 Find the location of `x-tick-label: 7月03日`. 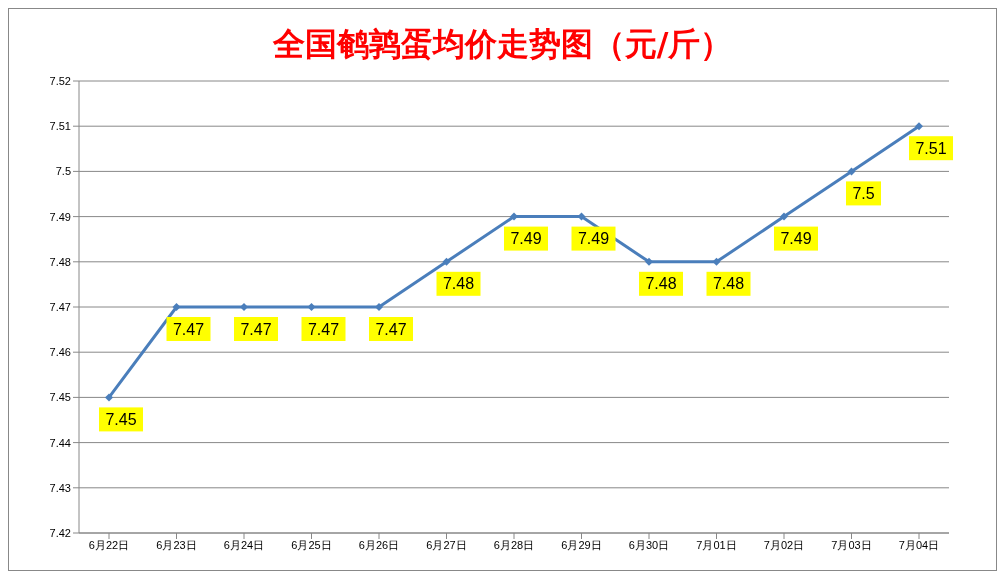

x-tick-label: 7月03日 is located at coordinates (851, 544).